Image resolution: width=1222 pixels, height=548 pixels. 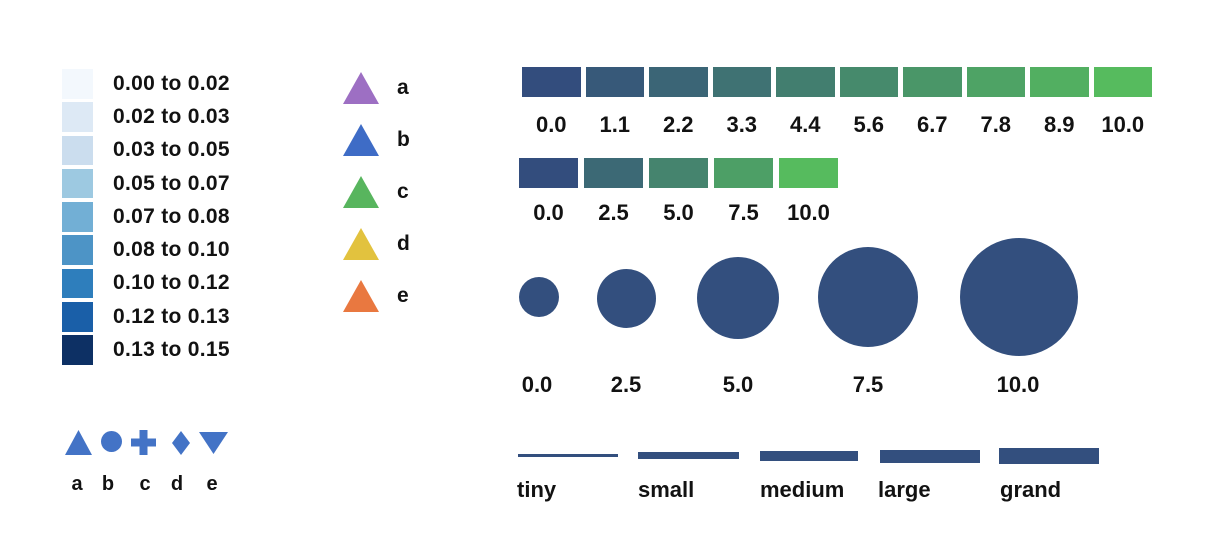 I want to click on bin-label: 0.00 to 0.02, so click(x=171, y=83).